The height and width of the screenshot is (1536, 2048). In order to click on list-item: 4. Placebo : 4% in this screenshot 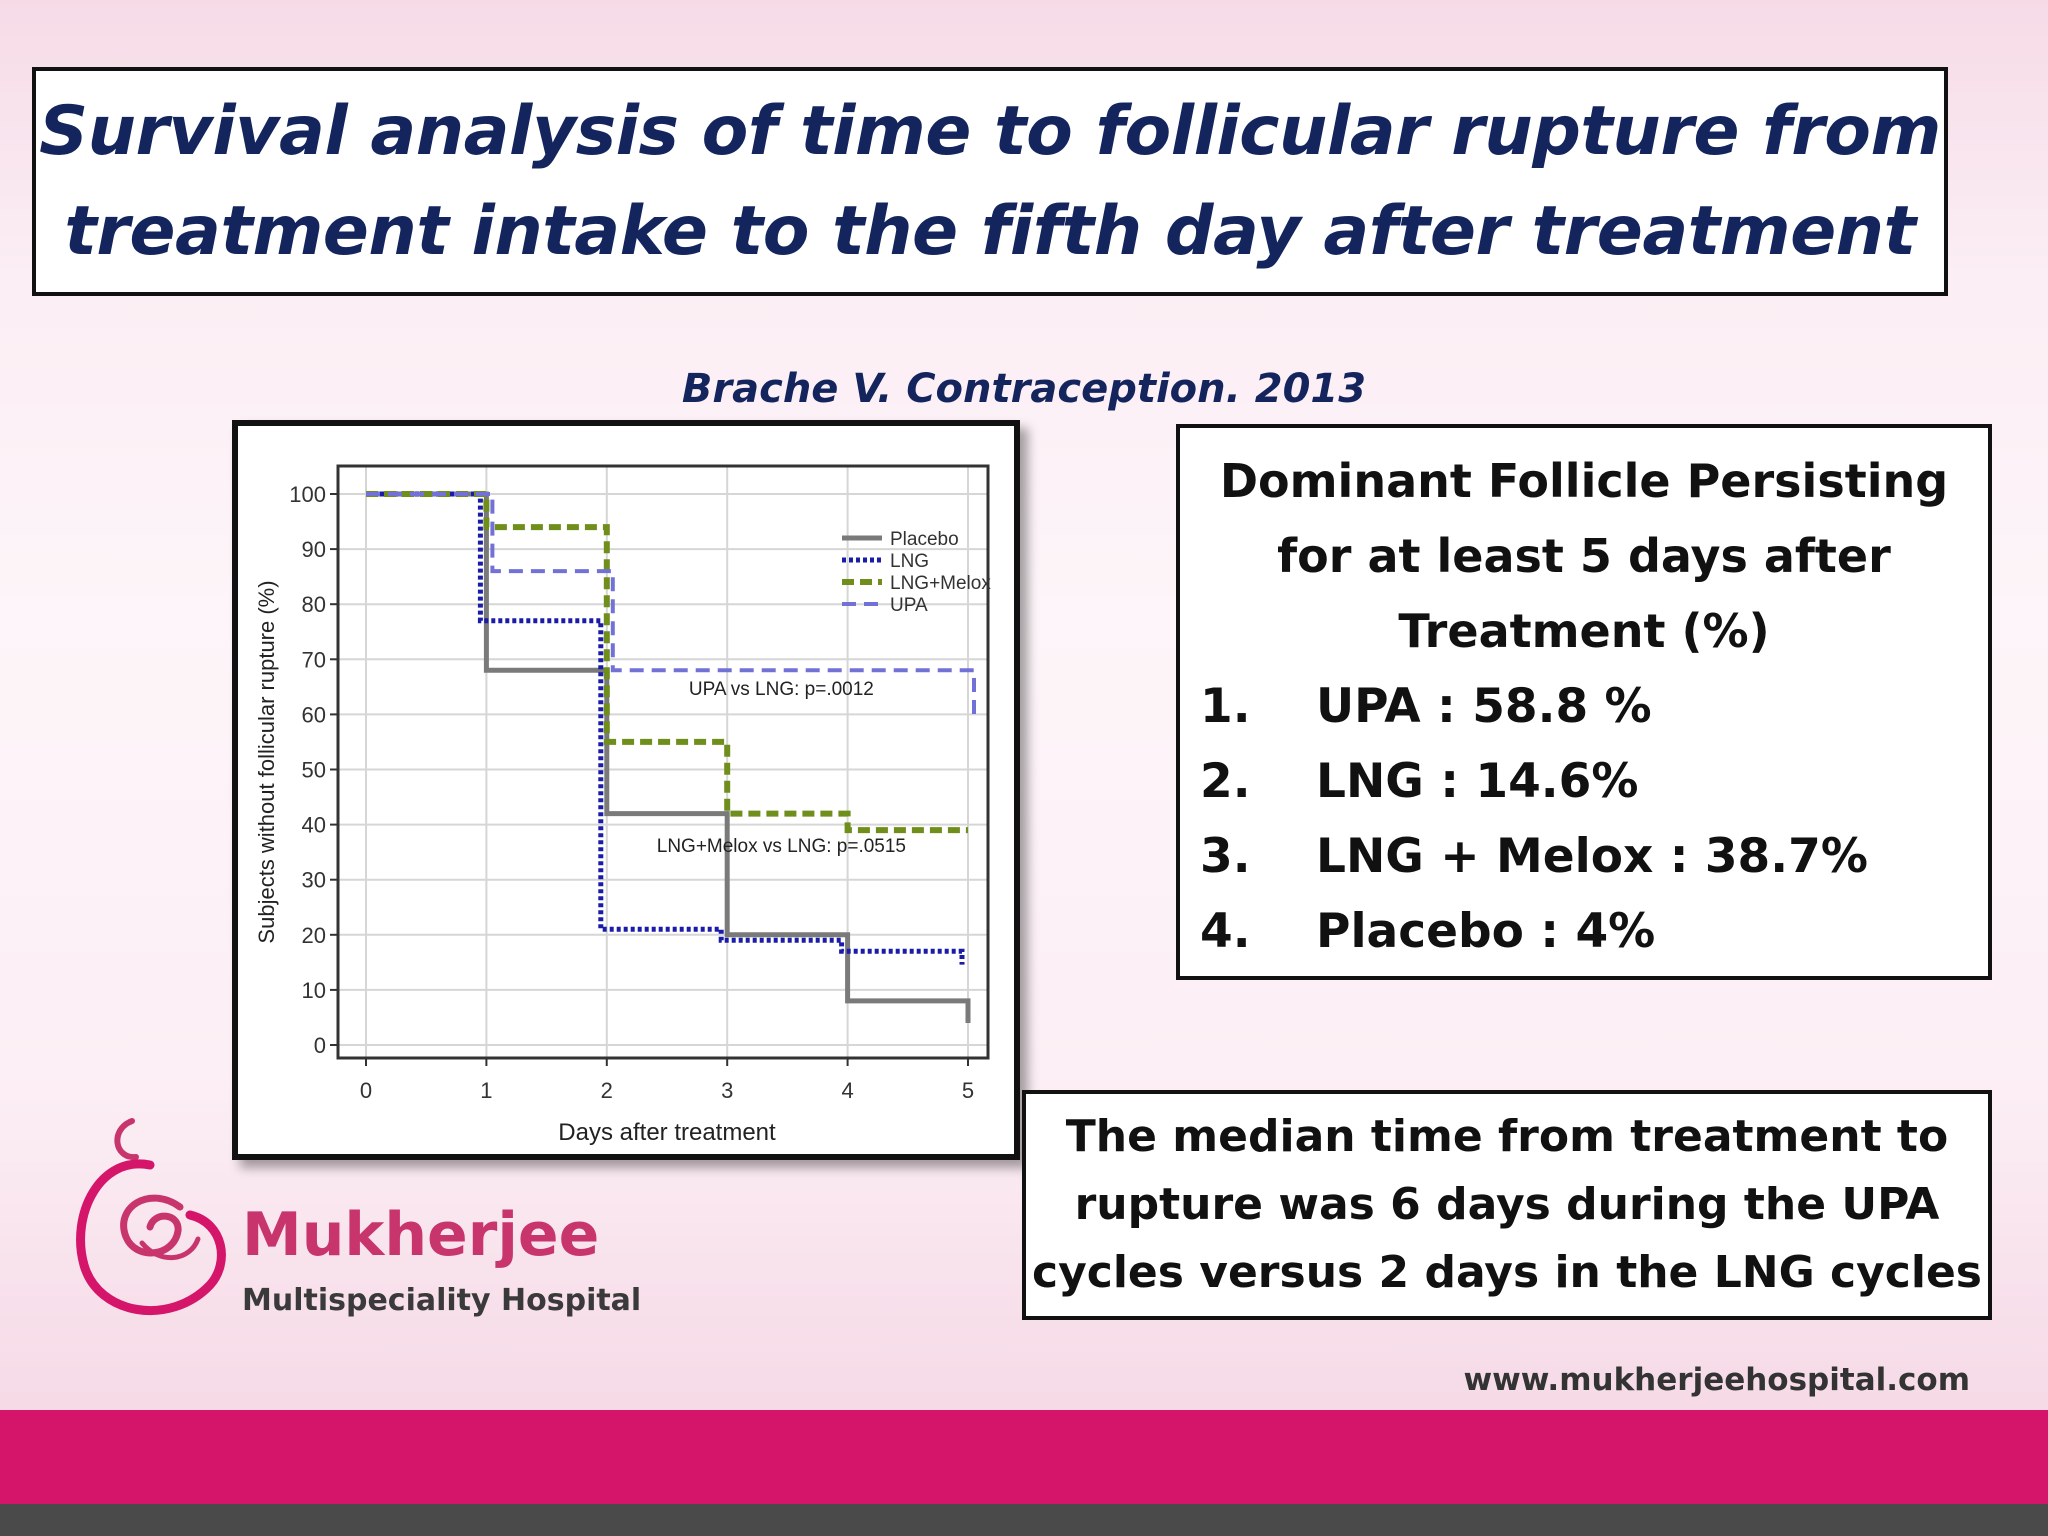, I will do `click(1584, 931)`.